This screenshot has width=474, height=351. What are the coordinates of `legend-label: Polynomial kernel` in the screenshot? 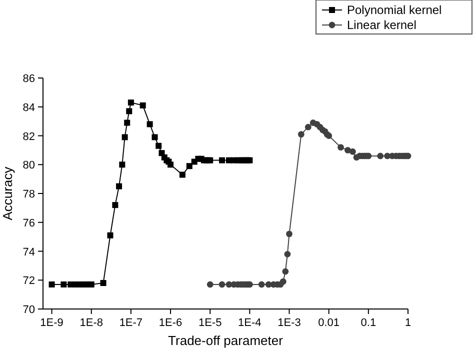 It's located at (394, 10).